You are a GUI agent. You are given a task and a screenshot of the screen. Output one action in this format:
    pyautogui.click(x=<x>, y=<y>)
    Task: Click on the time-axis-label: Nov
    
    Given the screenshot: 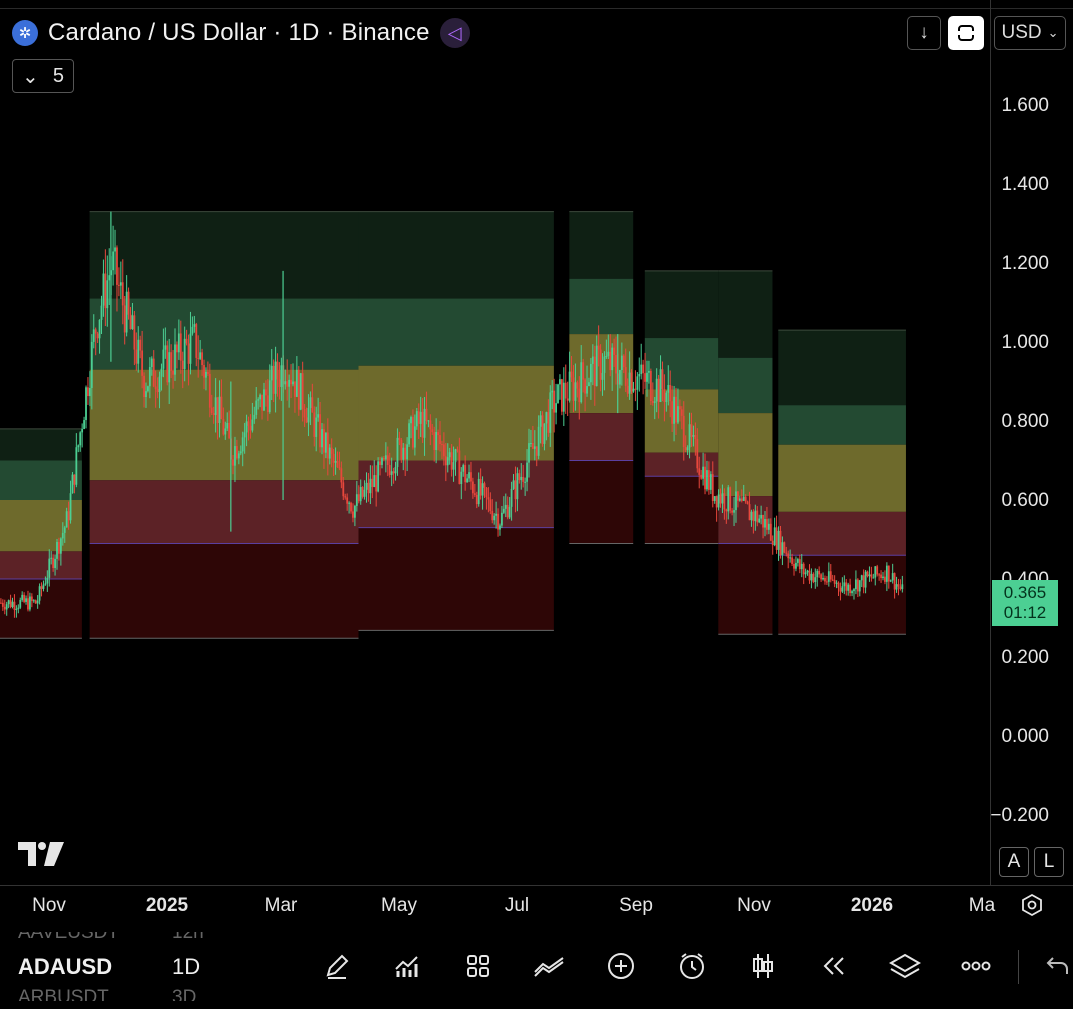 What is the action you would take?
    pyautogui.click(x=49, y=905)
    